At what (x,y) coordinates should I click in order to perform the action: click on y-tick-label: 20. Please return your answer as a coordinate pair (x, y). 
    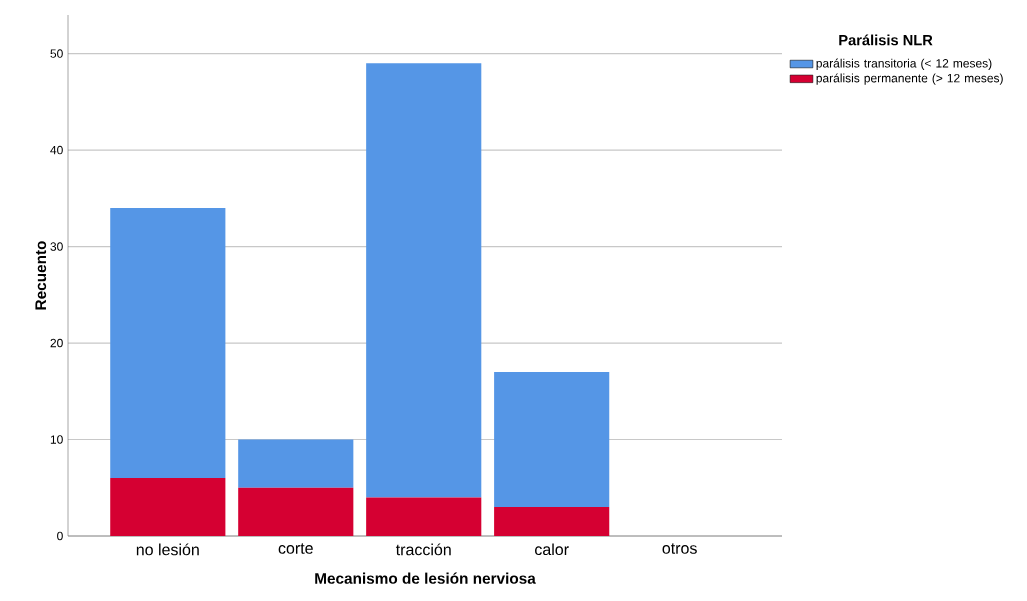
    Looking at the image, I should click on (56, 343).